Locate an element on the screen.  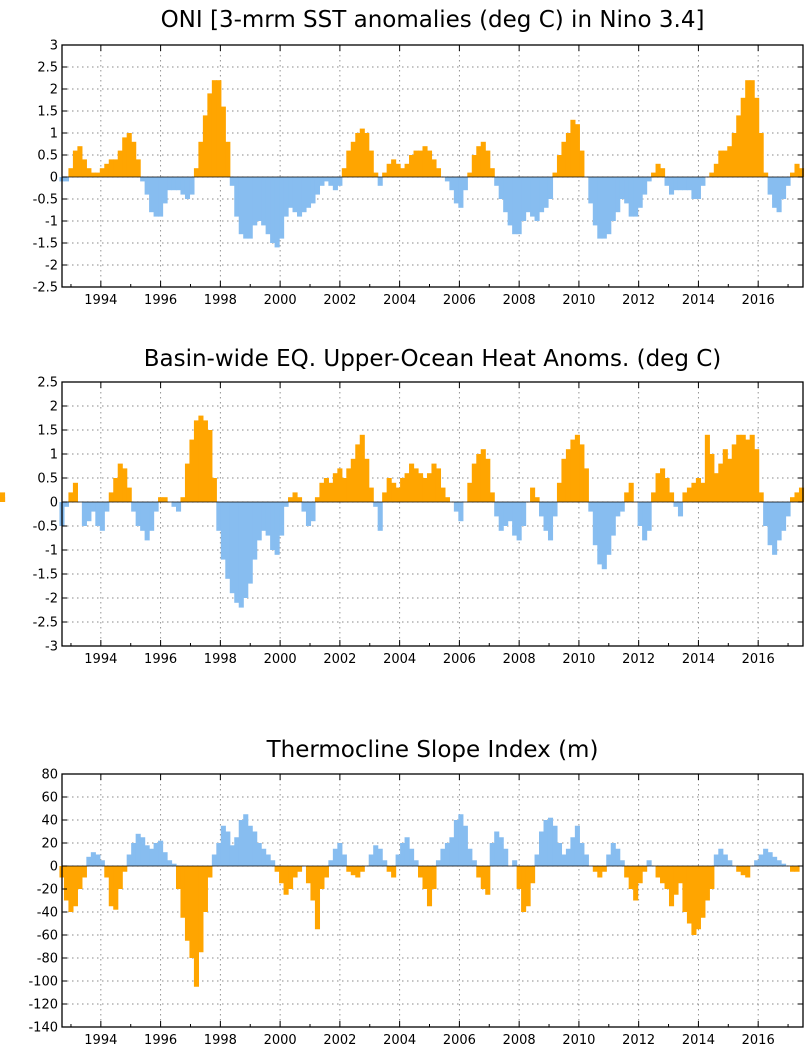
y-tick-label: -140 is located at coordinates (43, 1028).